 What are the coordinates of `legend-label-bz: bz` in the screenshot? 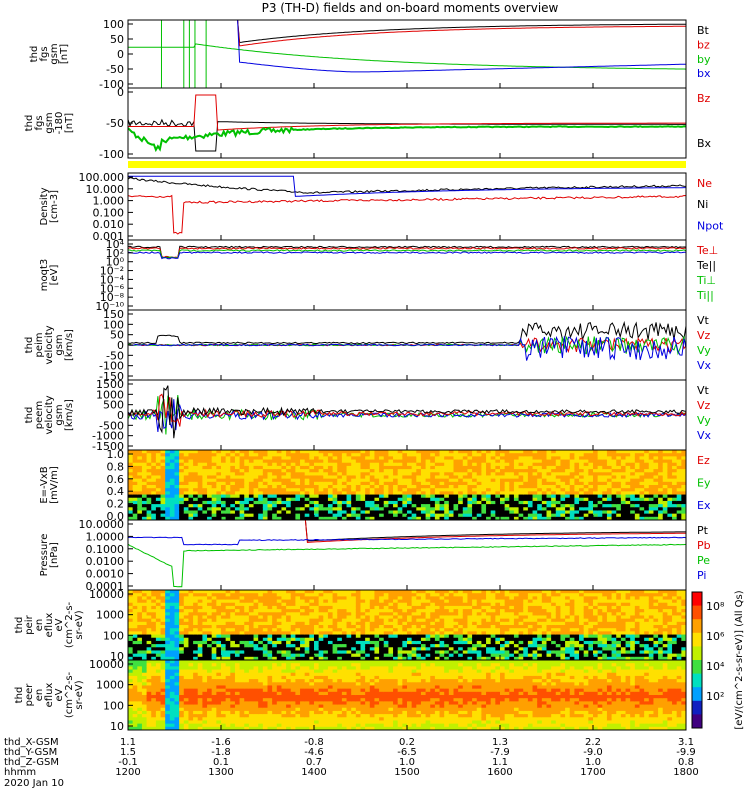 It's located at (703, 44).